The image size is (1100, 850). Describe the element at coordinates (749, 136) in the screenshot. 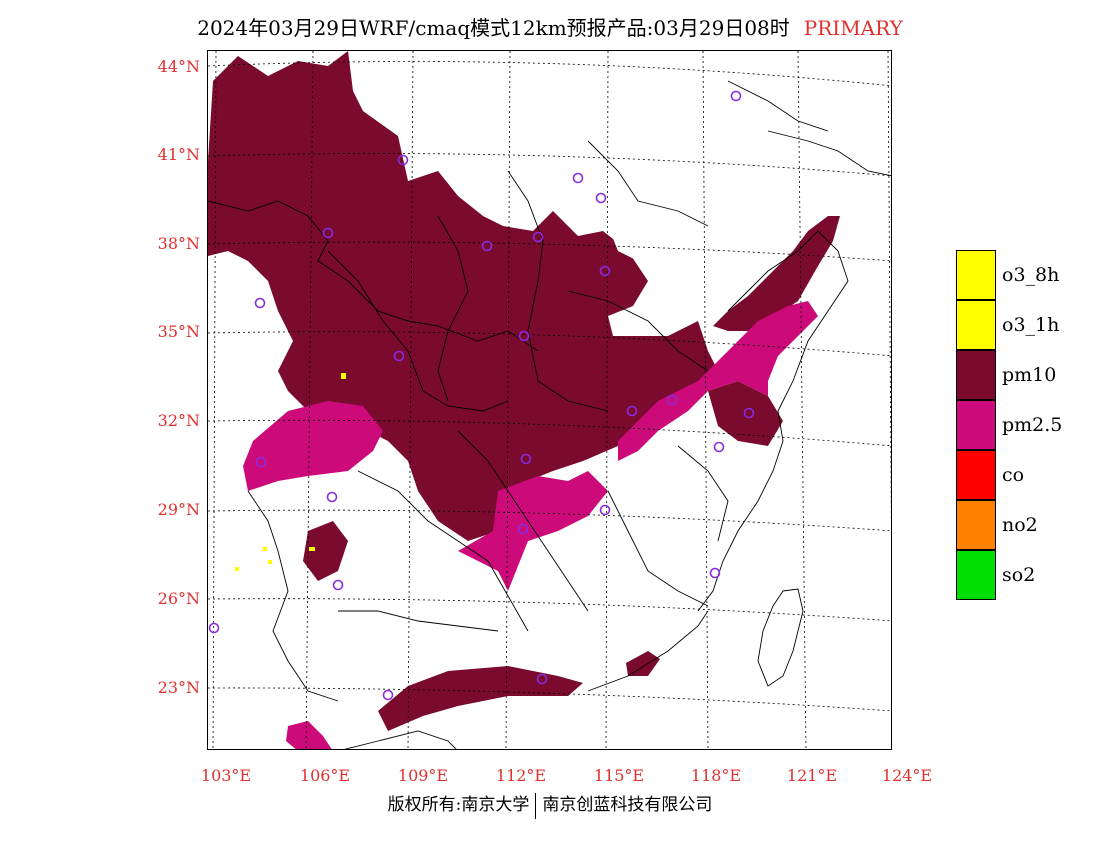

I see `clear-area-northeast` at that location.